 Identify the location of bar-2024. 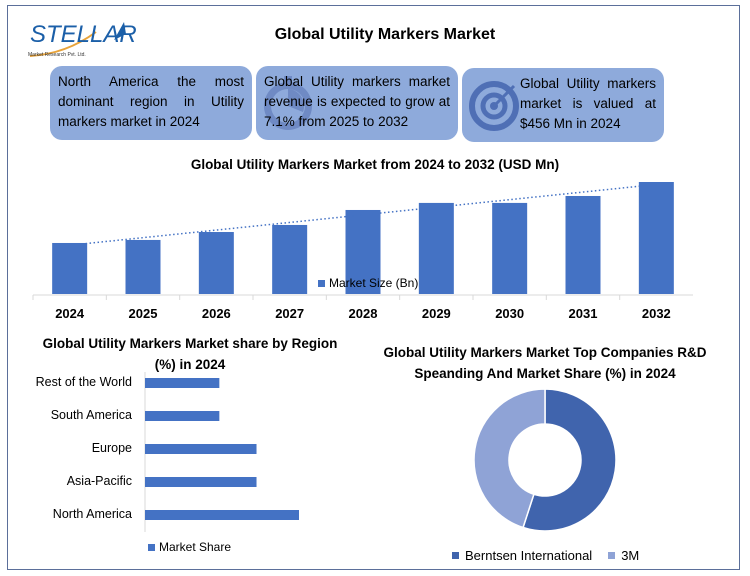
(70, 268).